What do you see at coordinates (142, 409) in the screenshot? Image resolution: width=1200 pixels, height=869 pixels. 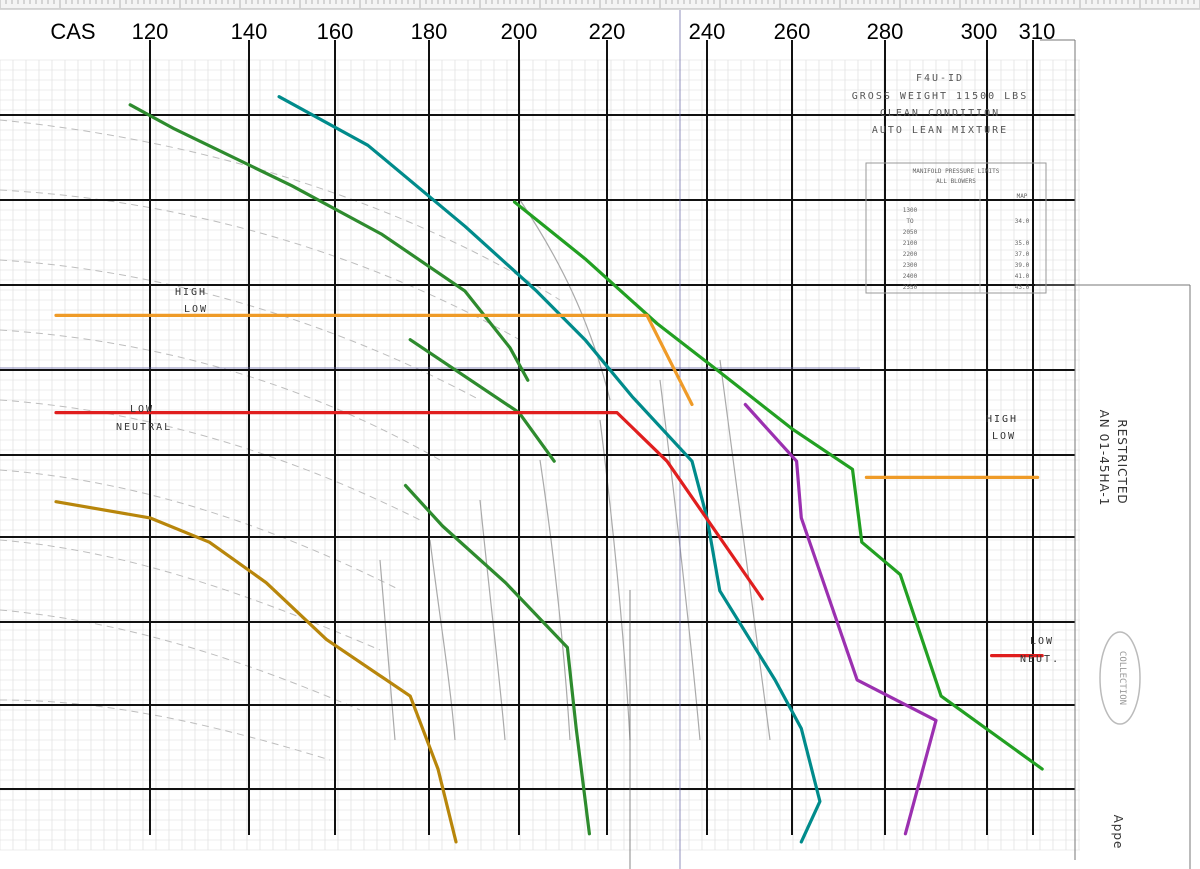 I see `mode-label-low-2: LOW` at bounding box center [142, 409].